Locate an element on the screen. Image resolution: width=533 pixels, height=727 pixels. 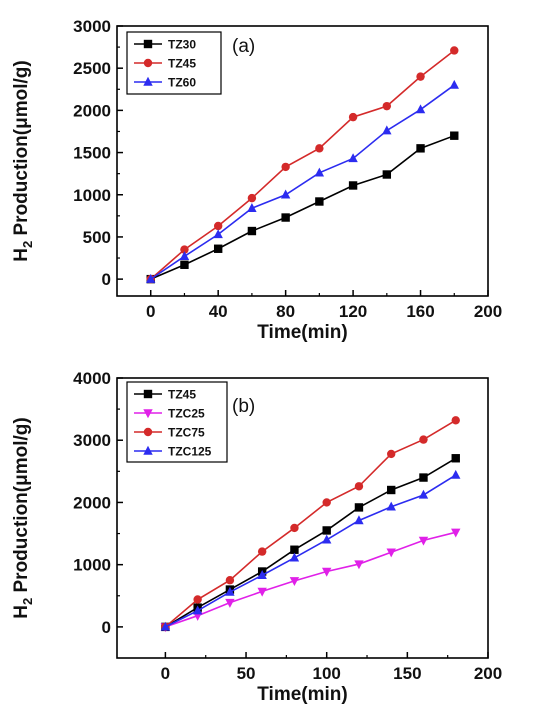
legend-item-tzc75: TZC75 is located at coordinates (169, 433).